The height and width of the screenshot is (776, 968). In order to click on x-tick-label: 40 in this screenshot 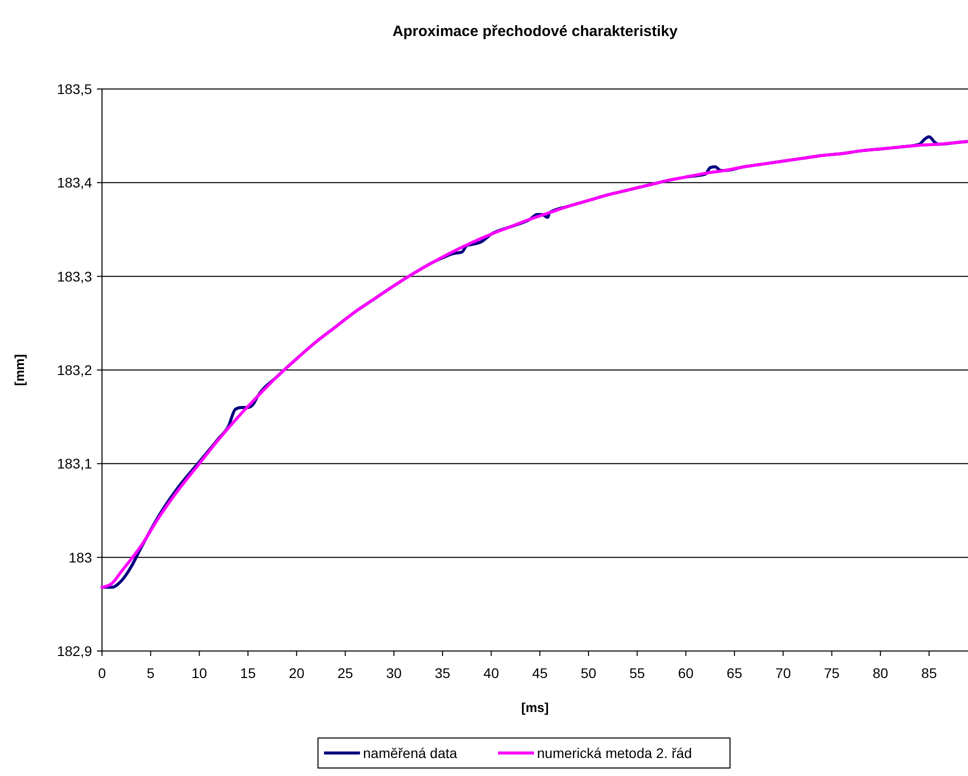, I will do `click(491, 673)`.